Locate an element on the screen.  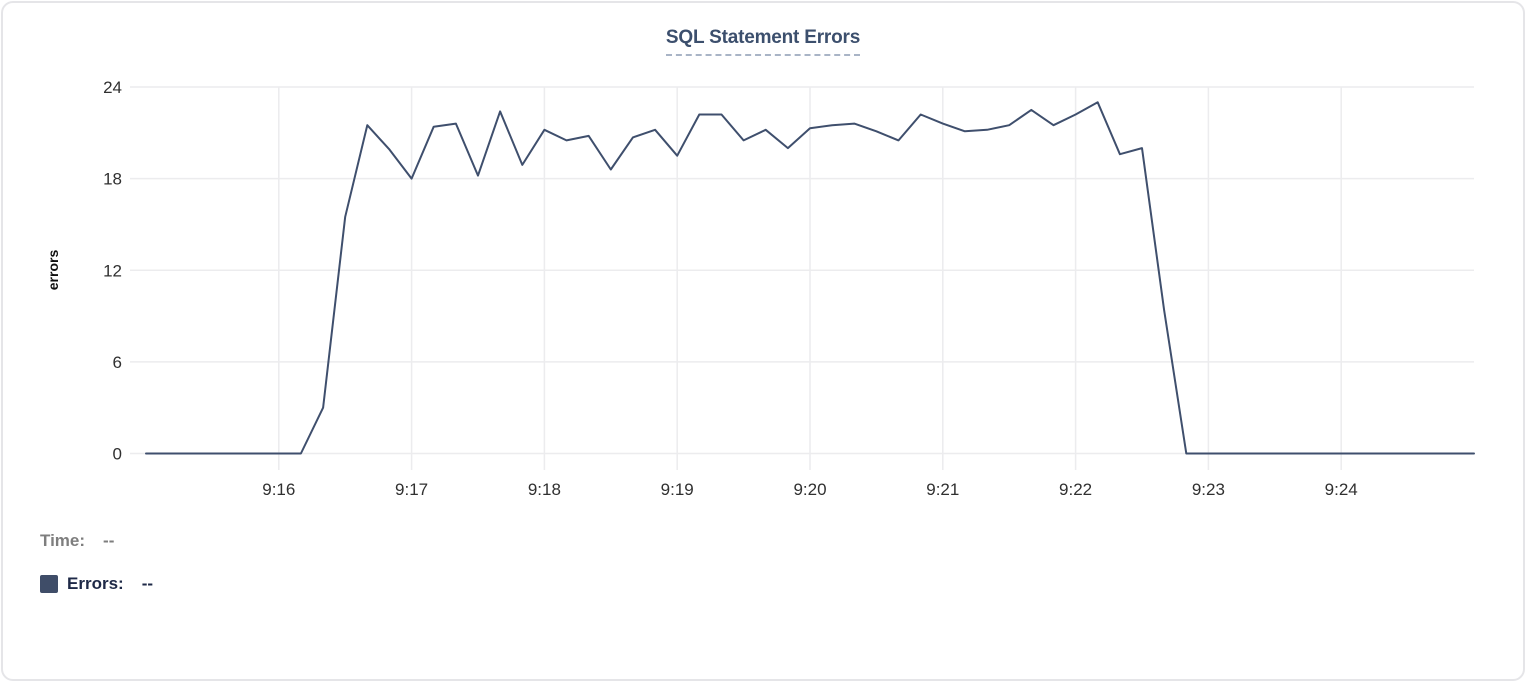
x-tick-label: 9:22 is located at coordinates (1075, 489).